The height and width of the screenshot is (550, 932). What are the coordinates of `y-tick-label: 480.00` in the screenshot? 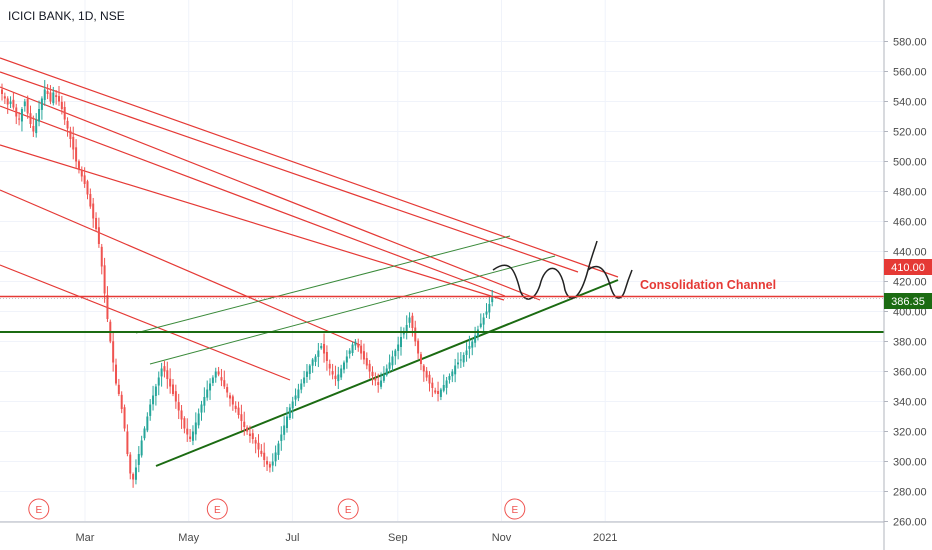 It's located at (910, 193).